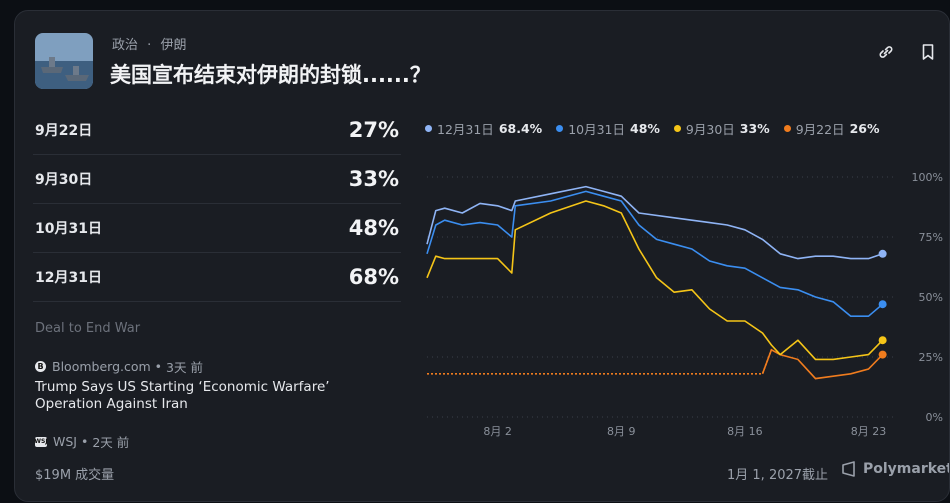 This screenshot has height=503, width=950. What do you see at coordinates (88, 328) in the screenshot?
I see `news-headline-faded: Deal to End War` at bounding box center [88, 328].